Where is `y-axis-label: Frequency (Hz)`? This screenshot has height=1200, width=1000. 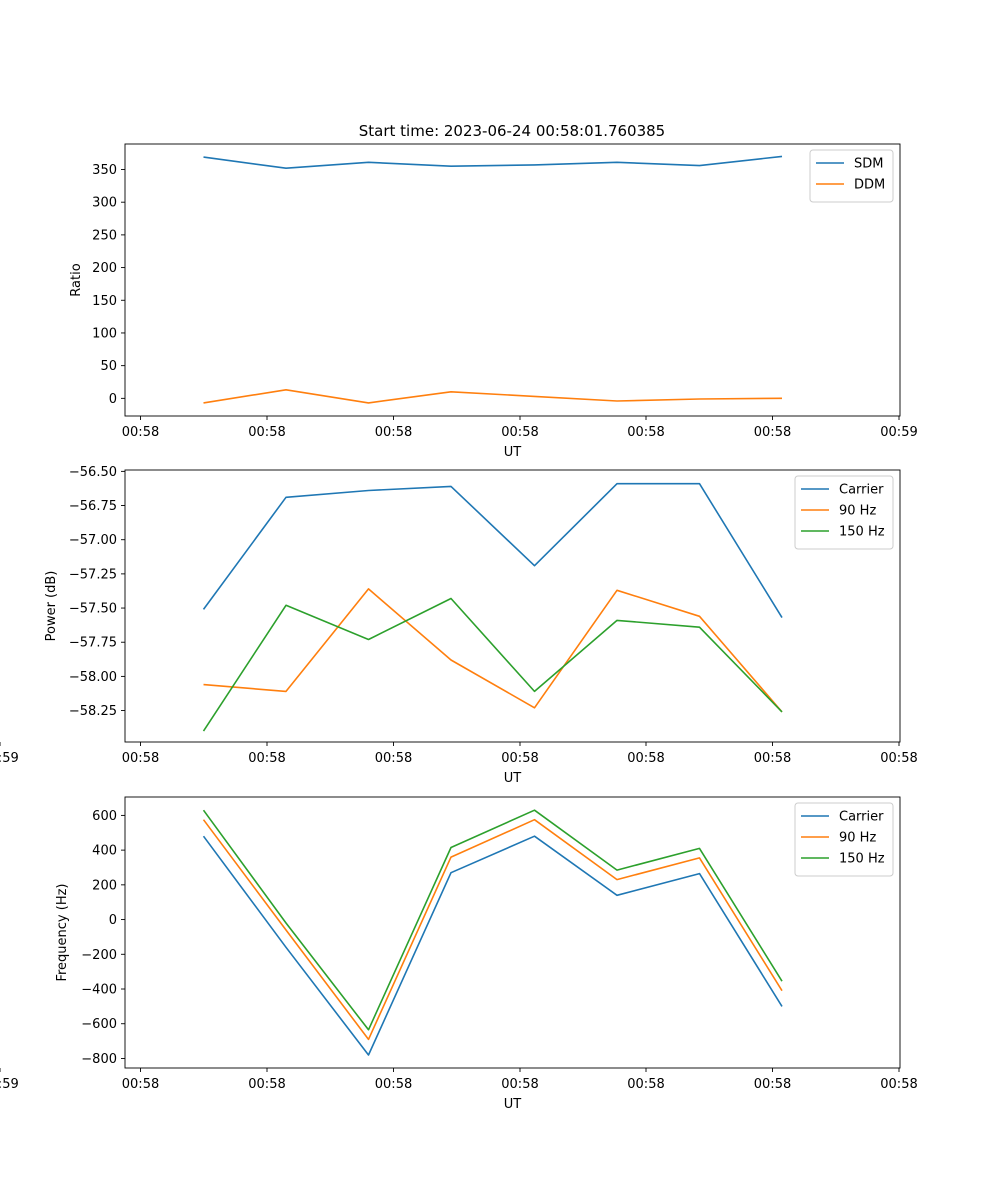
y-axis-label: Frequency (Hz) is located at coordinates (62, 932).